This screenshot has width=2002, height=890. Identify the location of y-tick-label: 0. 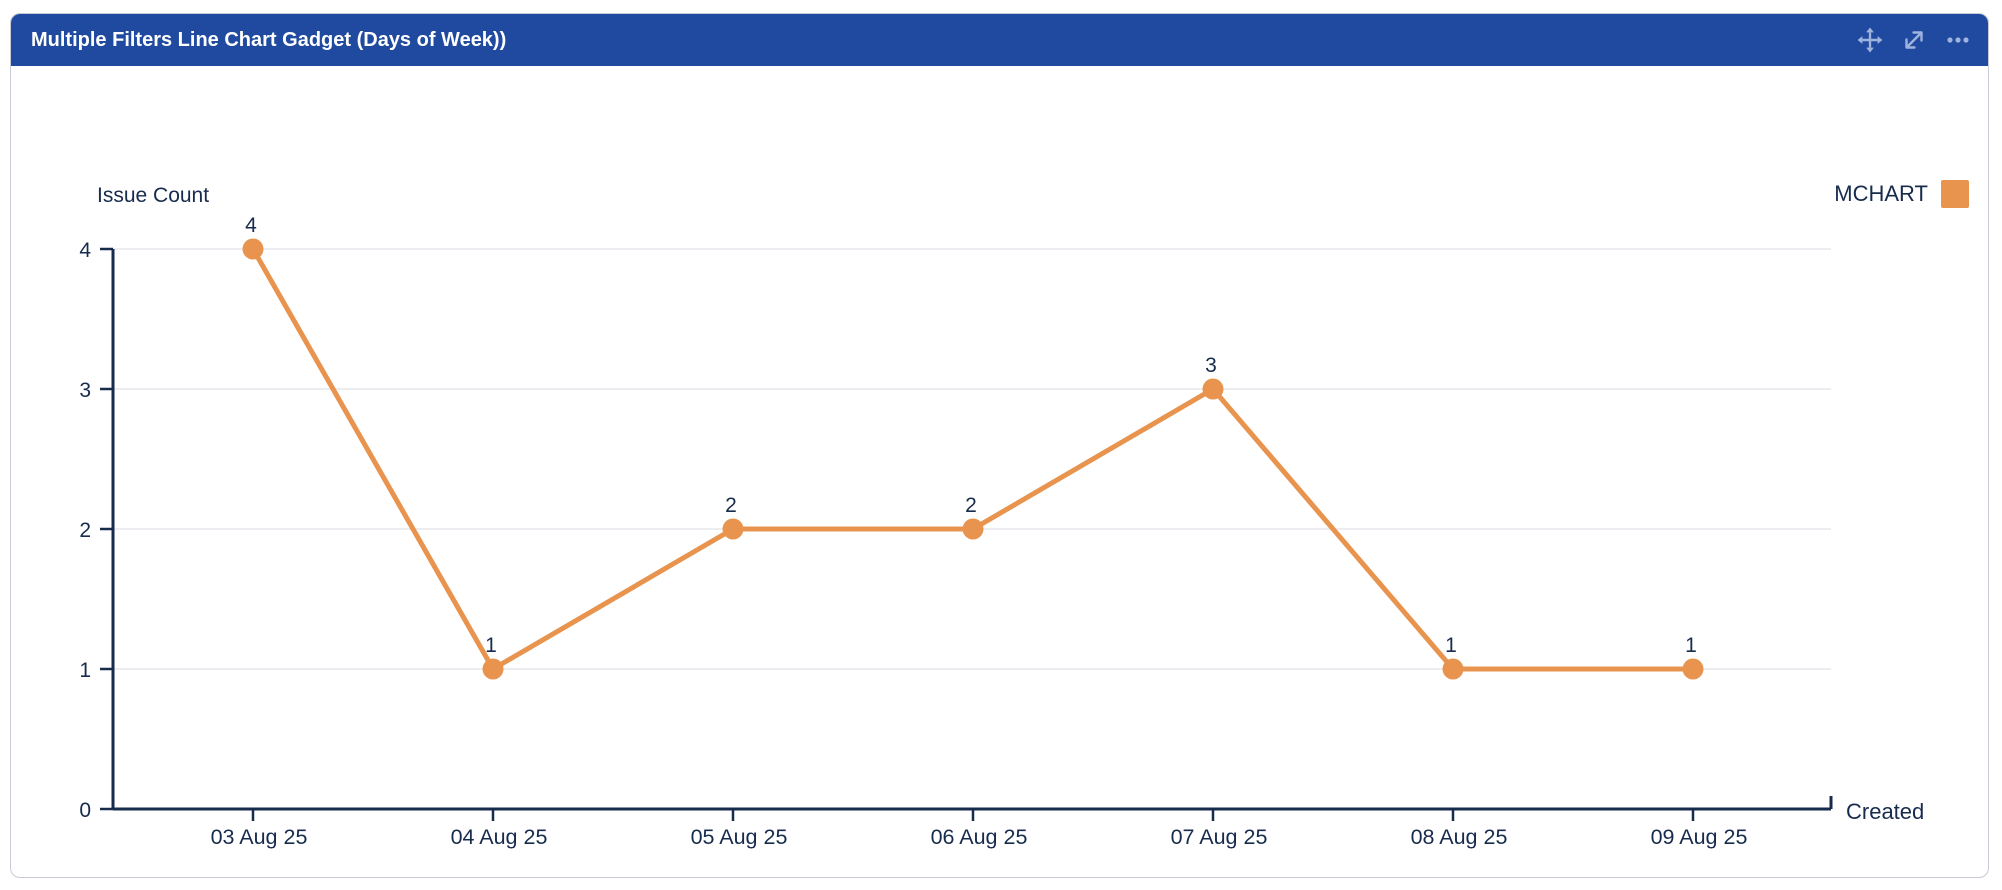
(85, 810).